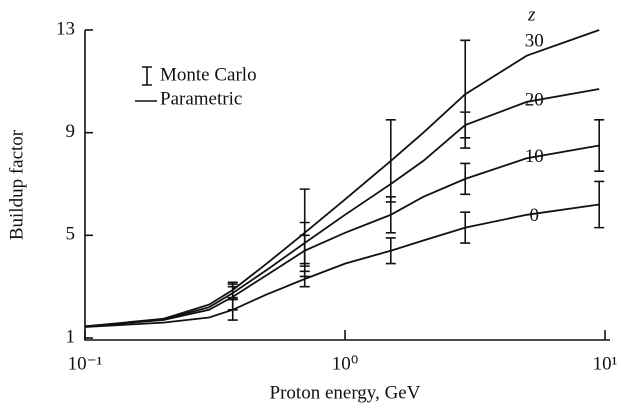 The image size is (621, 410). What do you see at coordinates (16, 184) in the screenshot?
I see `y-axis-label: Buildup factor` at bounding box center [16, 184].